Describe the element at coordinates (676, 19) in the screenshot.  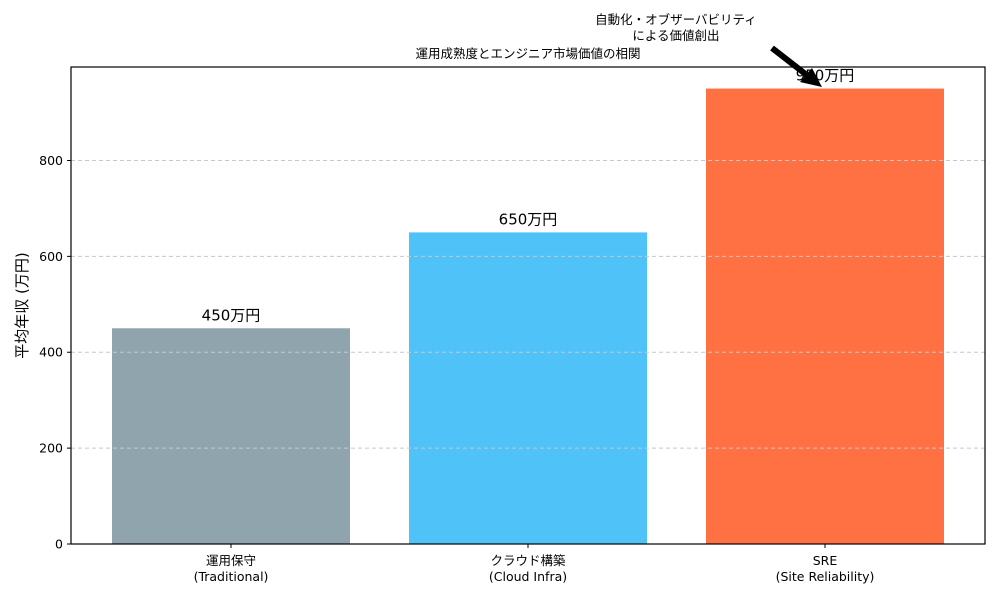
I see `annotation-text: 自動化・オブザーバビリティ` at that location.